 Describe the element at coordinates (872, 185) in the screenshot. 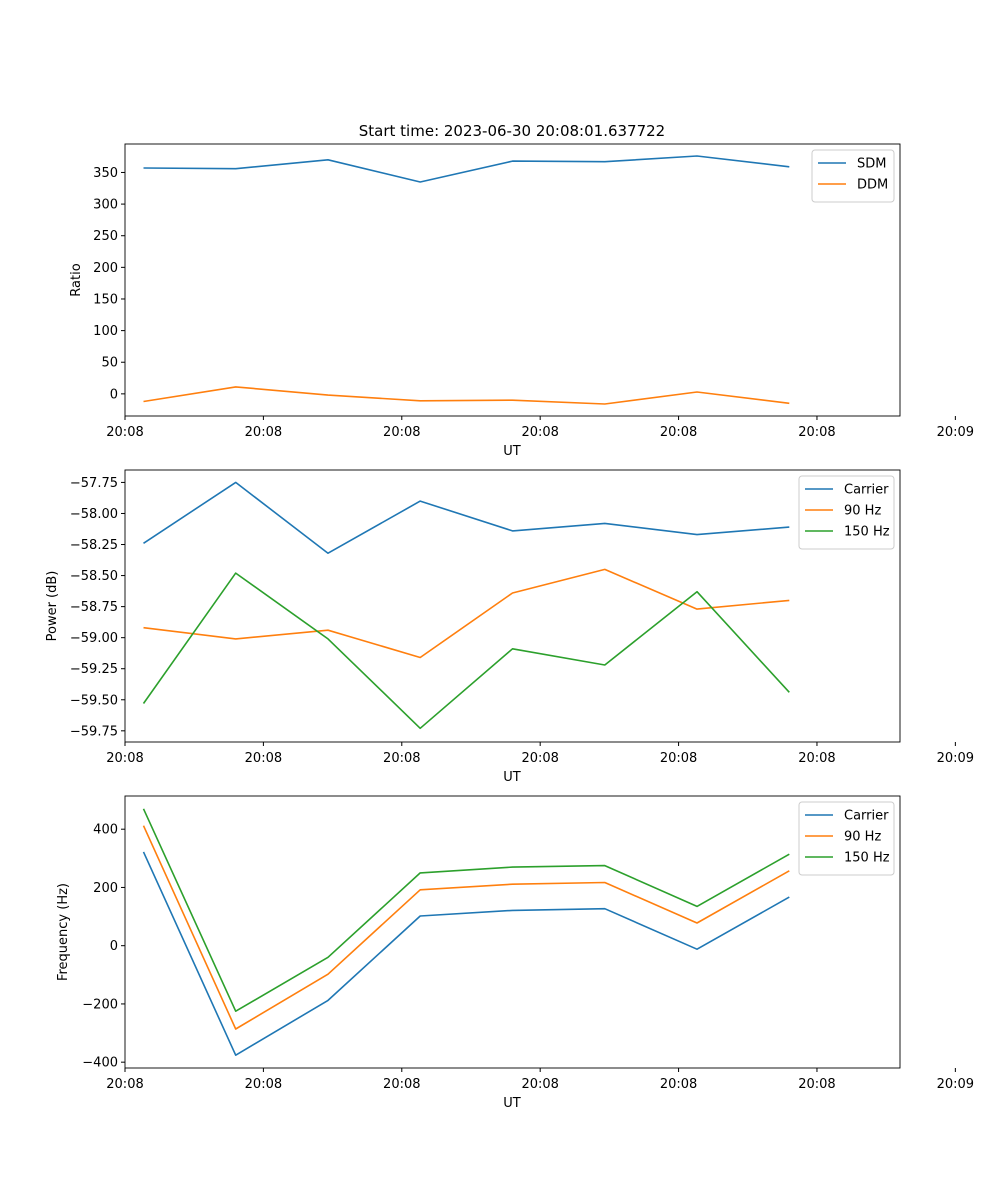

I see `legend-entry-label: DDM` at that location.